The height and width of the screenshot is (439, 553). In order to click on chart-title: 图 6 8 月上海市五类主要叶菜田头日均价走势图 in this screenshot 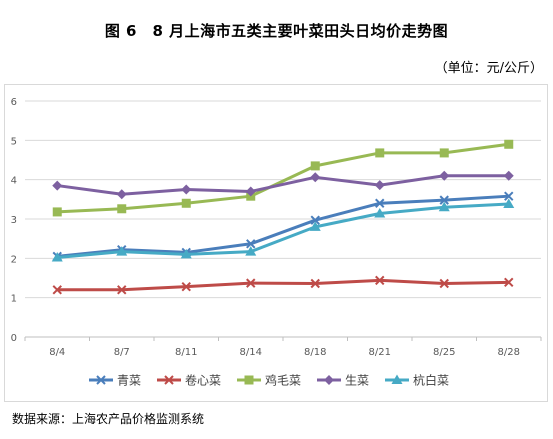, I will do `click(276, 31)`.